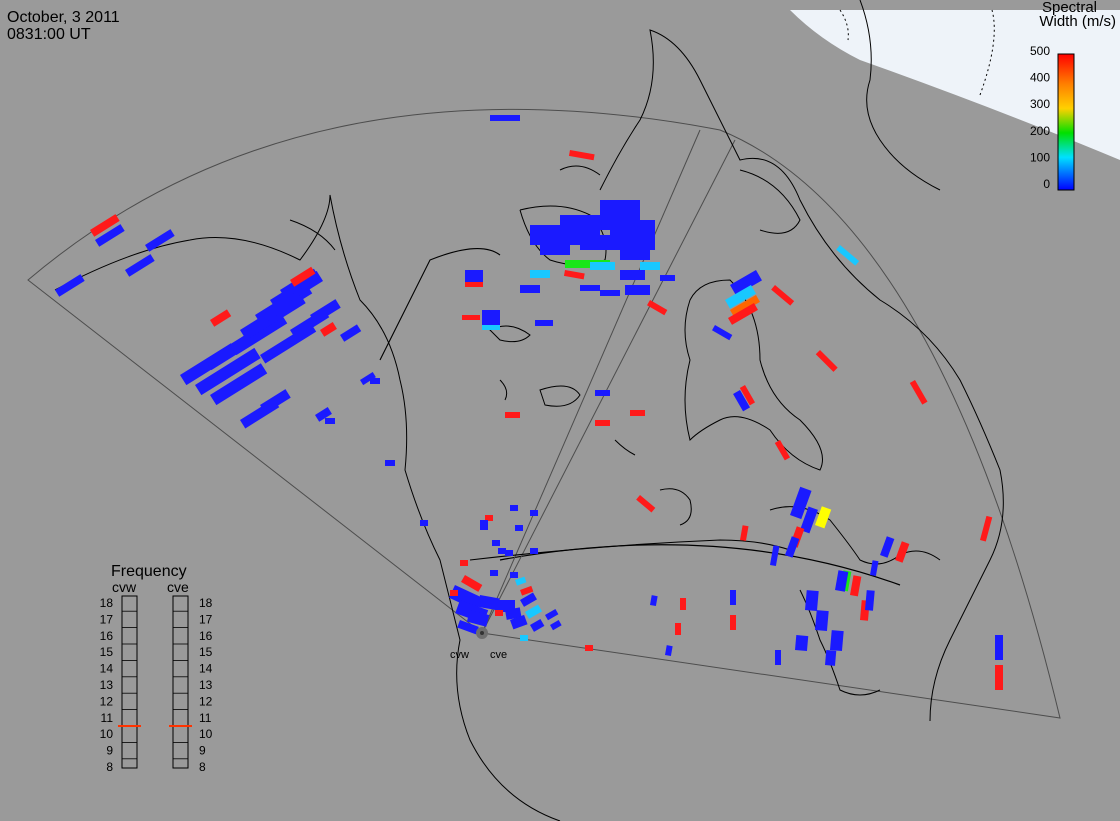 This screenshot has width=1120, height=821. I want to click on political-borders, so click(585, 404).